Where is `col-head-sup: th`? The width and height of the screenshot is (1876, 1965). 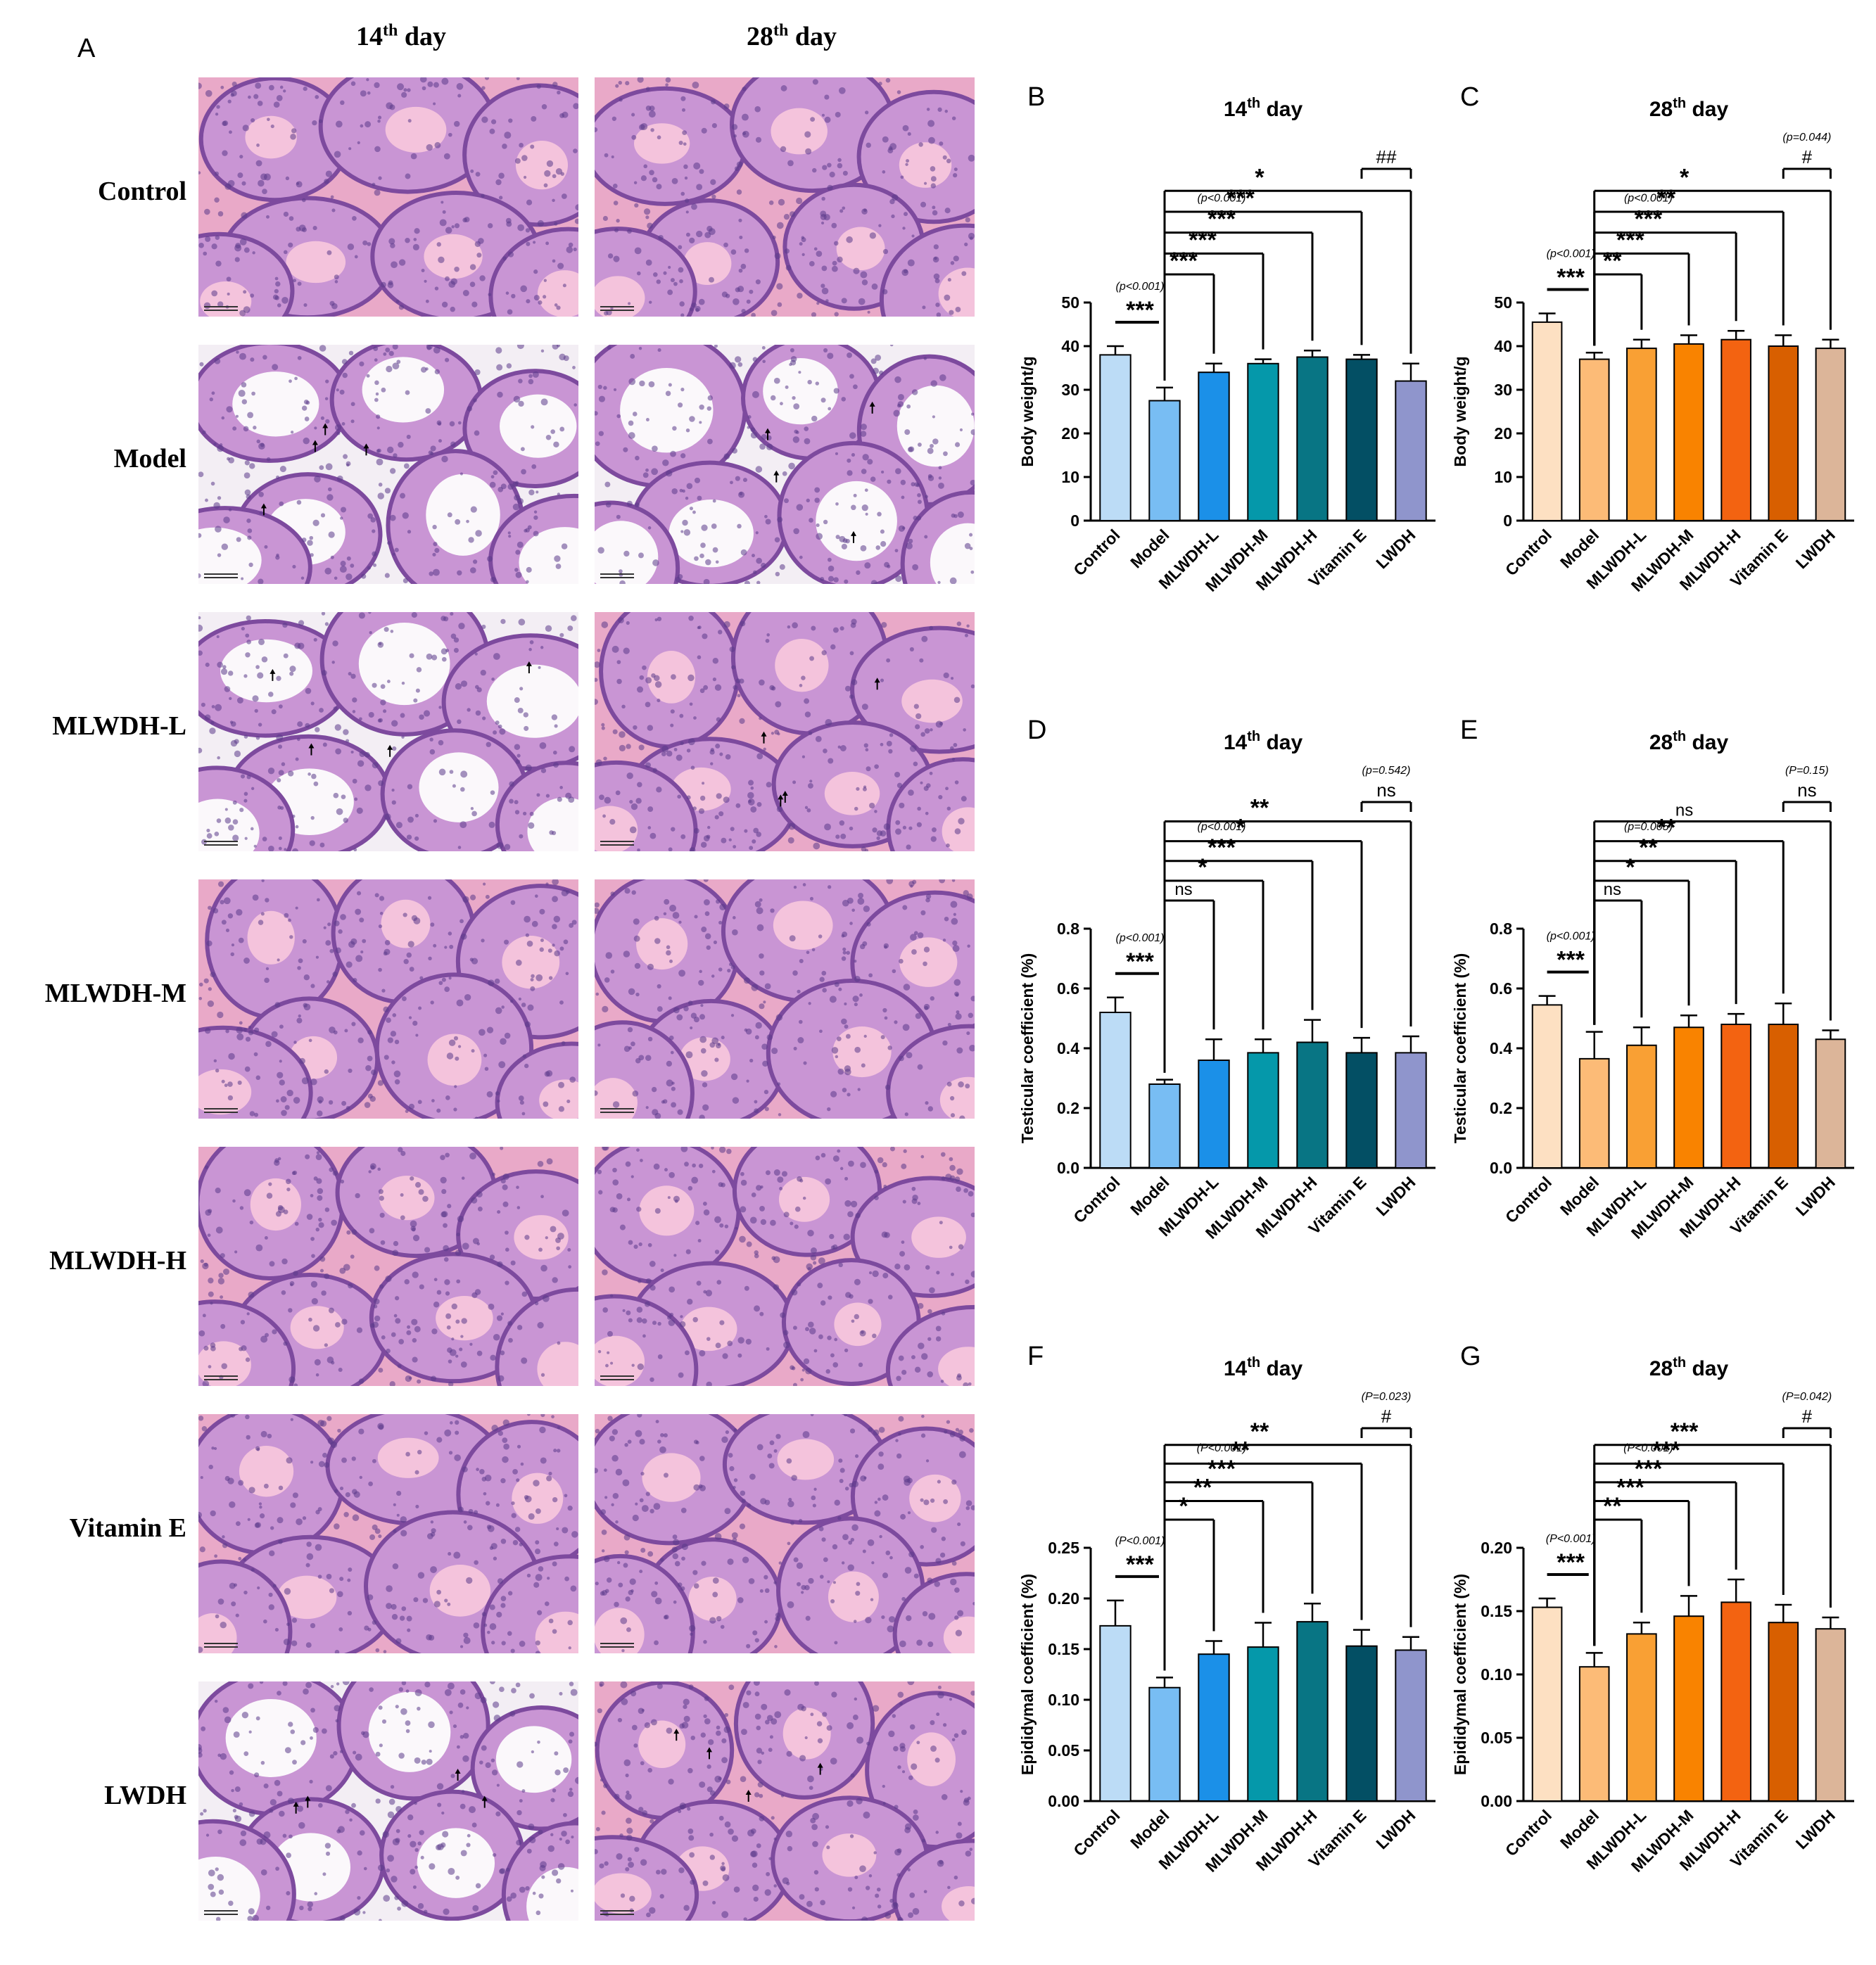 col-head-sup: th is located at coordinates (390, 30).